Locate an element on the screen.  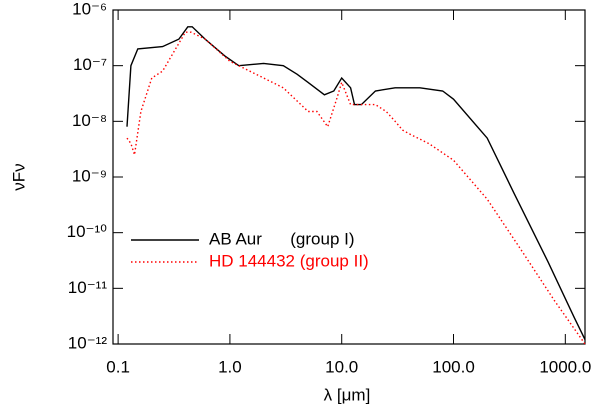
x-tick-label: 0.1 is located at coordinates (118, 366).